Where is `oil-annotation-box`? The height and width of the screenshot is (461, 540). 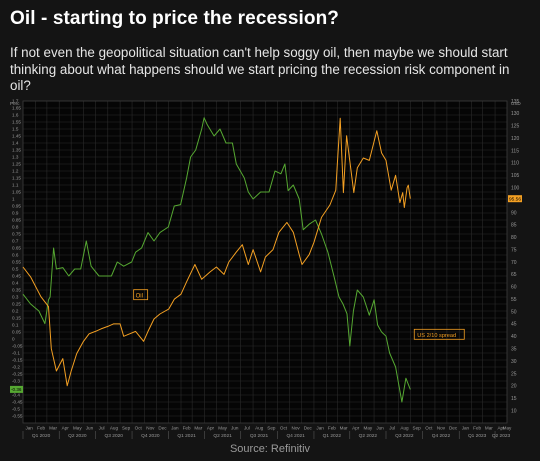
oil-annotation-box is located at coordinates (141, 295).